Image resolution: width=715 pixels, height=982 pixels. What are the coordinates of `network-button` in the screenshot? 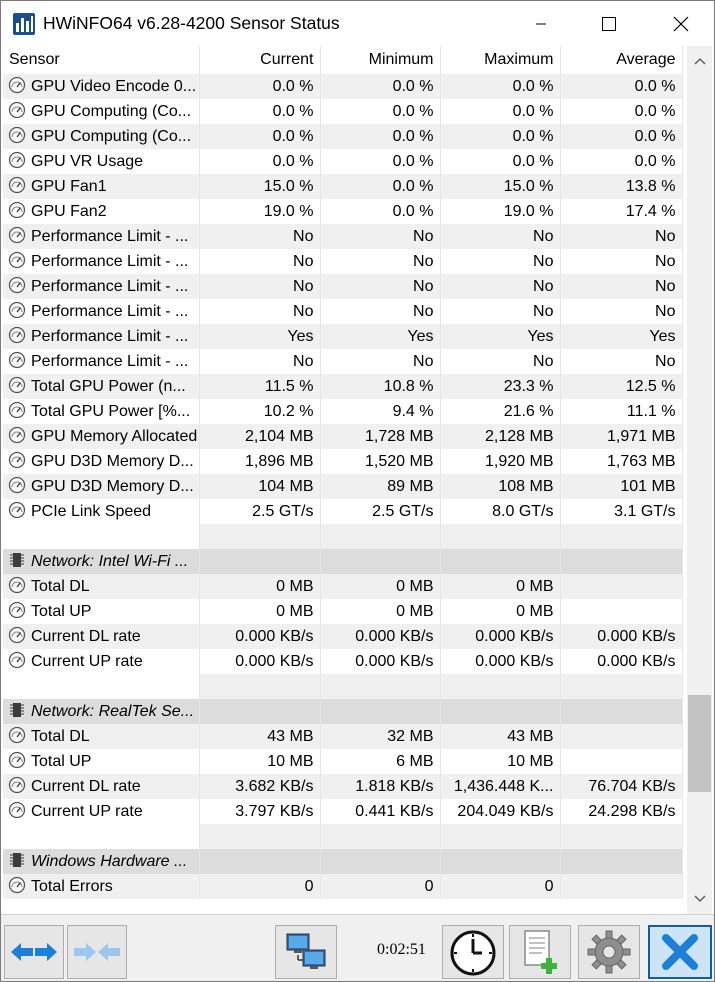 It's located at (306, 952).